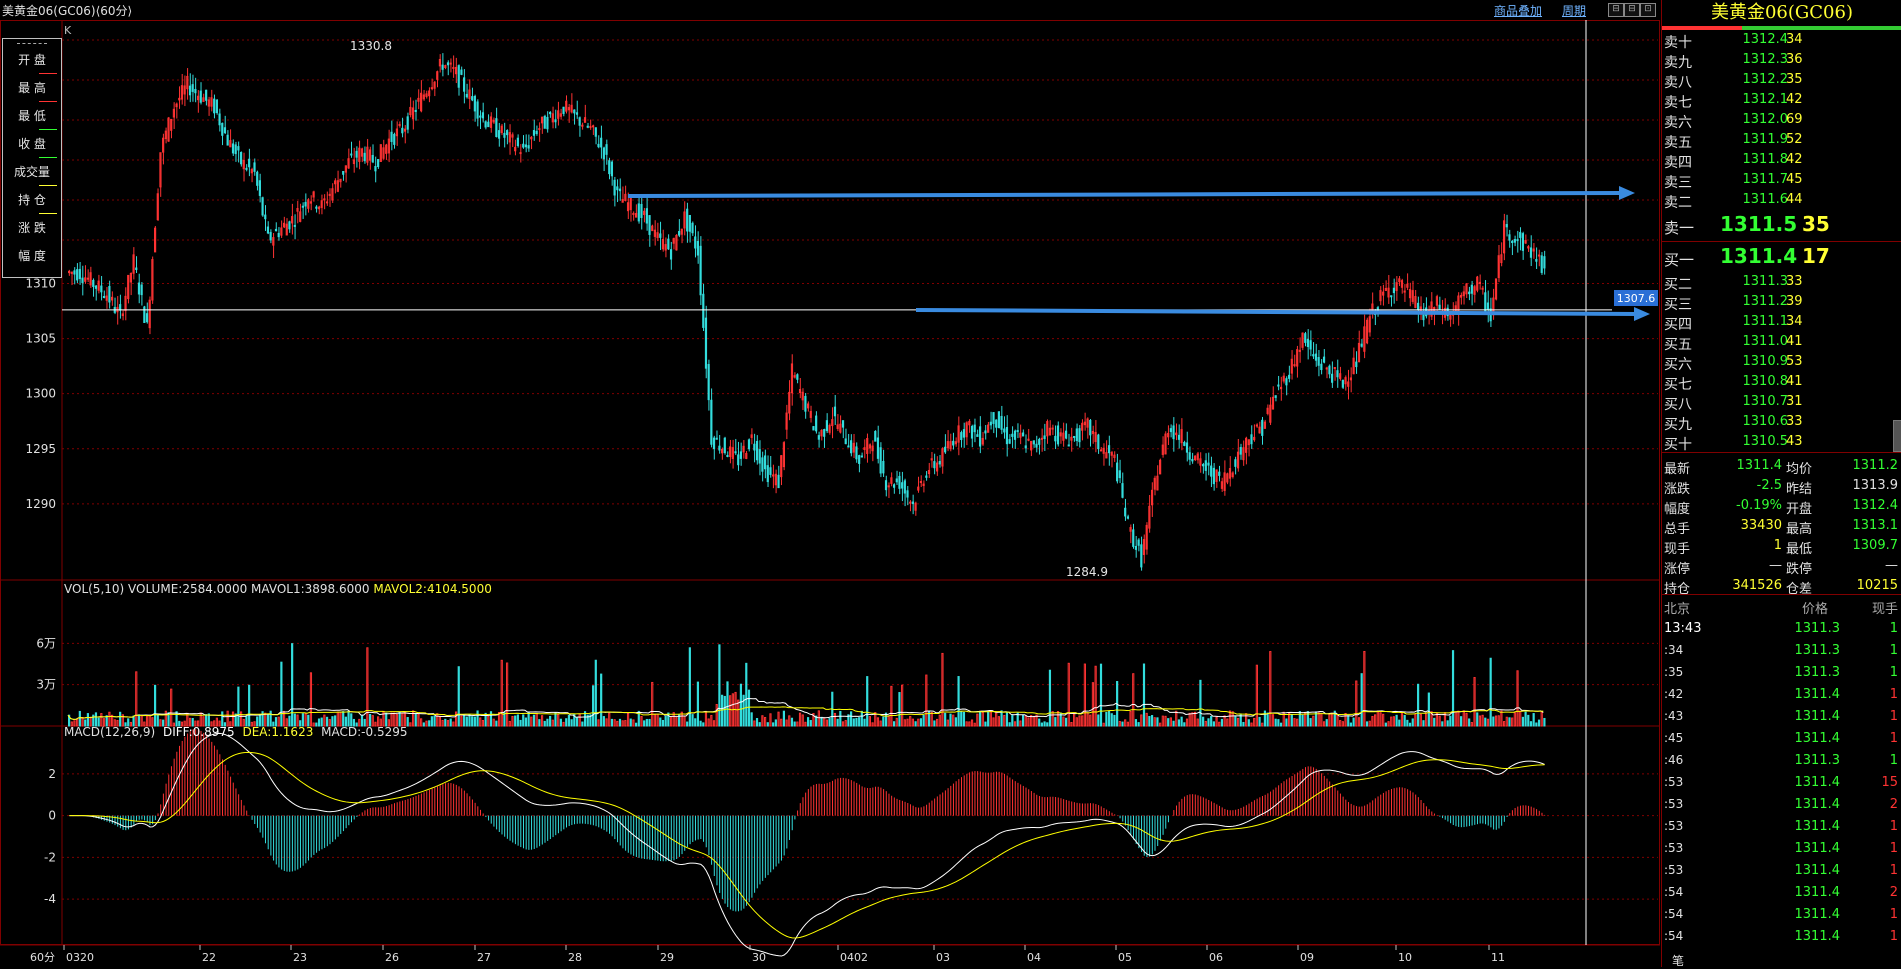 The height and width of the screenshot is (969, 1901). I want to click on panel-scrollbar, so click(1897, 436).